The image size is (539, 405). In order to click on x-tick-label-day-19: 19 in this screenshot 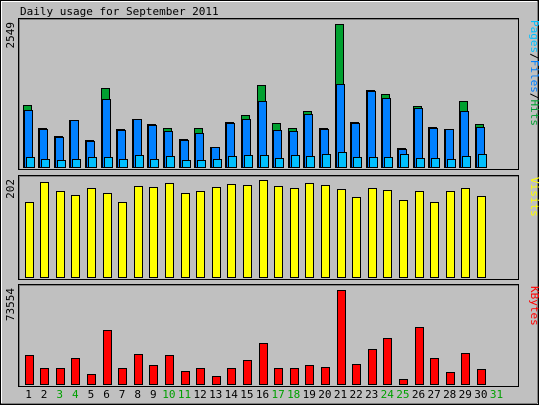, I will do `click(309, 394)`.